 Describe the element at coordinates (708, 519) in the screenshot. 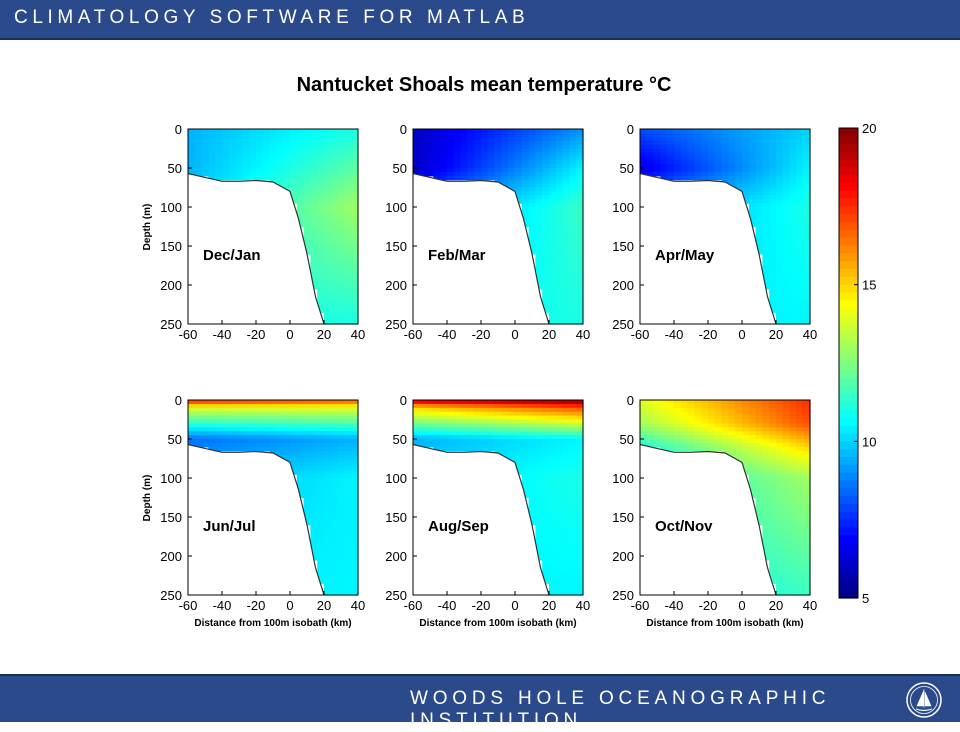

I see `seafloor-mask` at that location.